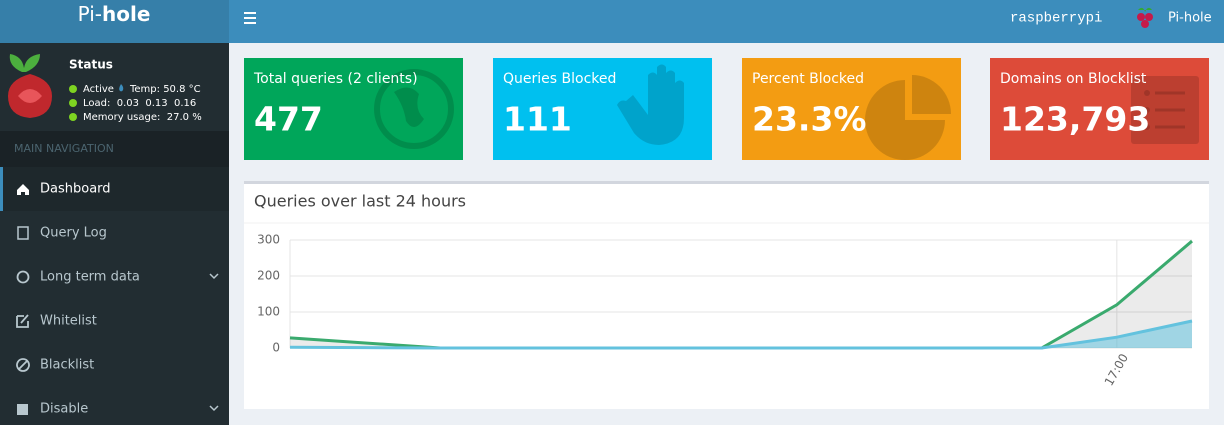  I want to click on y-tick-label: 0, so click(276, 348).